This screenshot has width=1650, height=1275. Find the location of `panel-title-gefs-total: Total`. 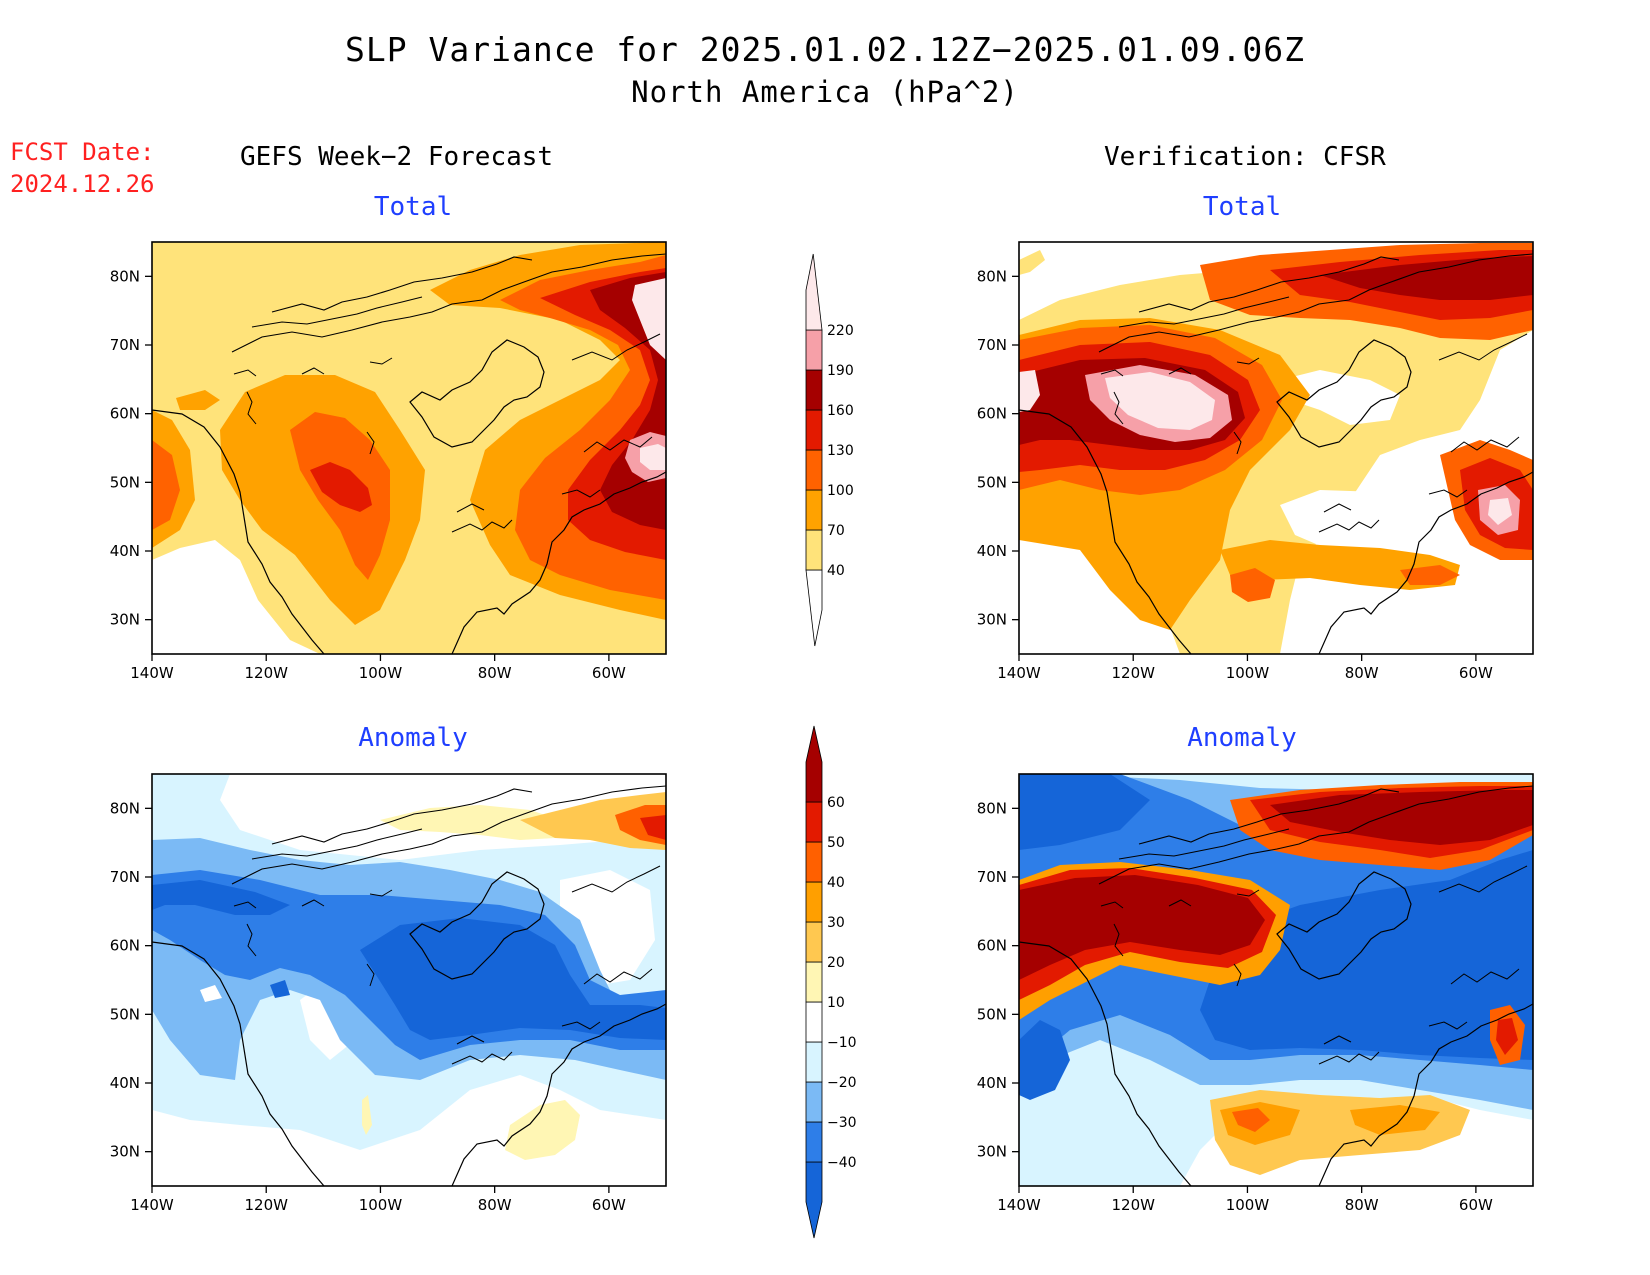

panel-title-gefs-total: Total is located at coordinates (413, 207).